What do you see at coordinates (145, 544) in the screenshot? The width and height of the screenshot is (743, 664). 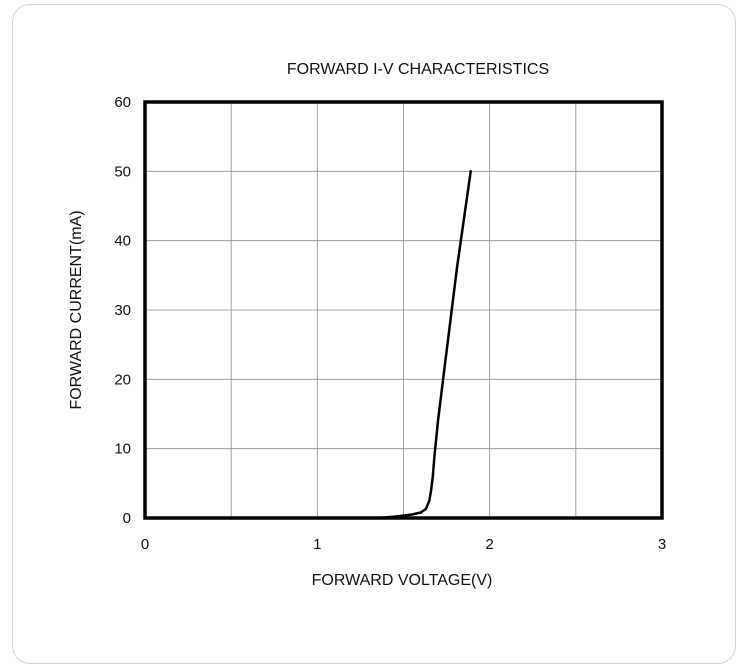 I see `x-tick-label: 0` at bounding box center [145, 544].